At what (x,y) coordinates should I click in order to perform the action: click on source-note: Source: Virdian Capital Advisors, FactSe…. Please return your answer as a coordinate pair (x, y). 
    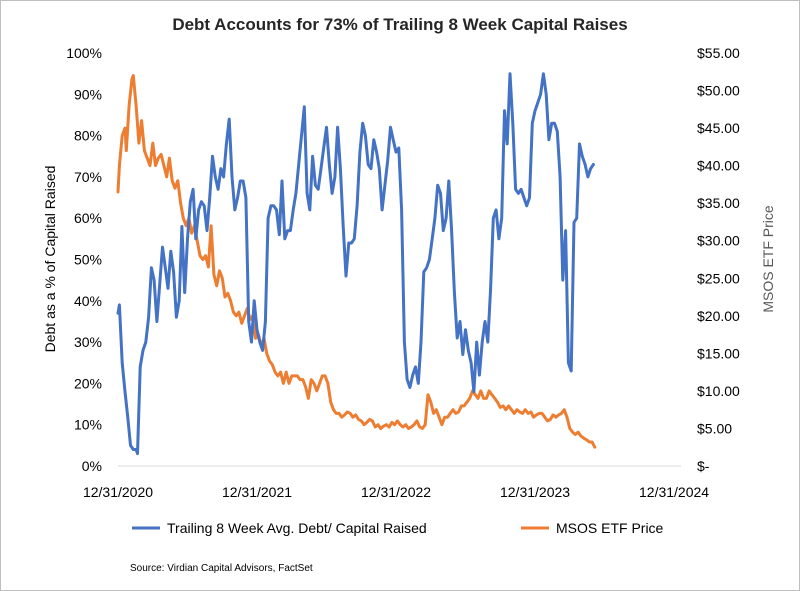
    Looking at the image, I should click on (221, 568).